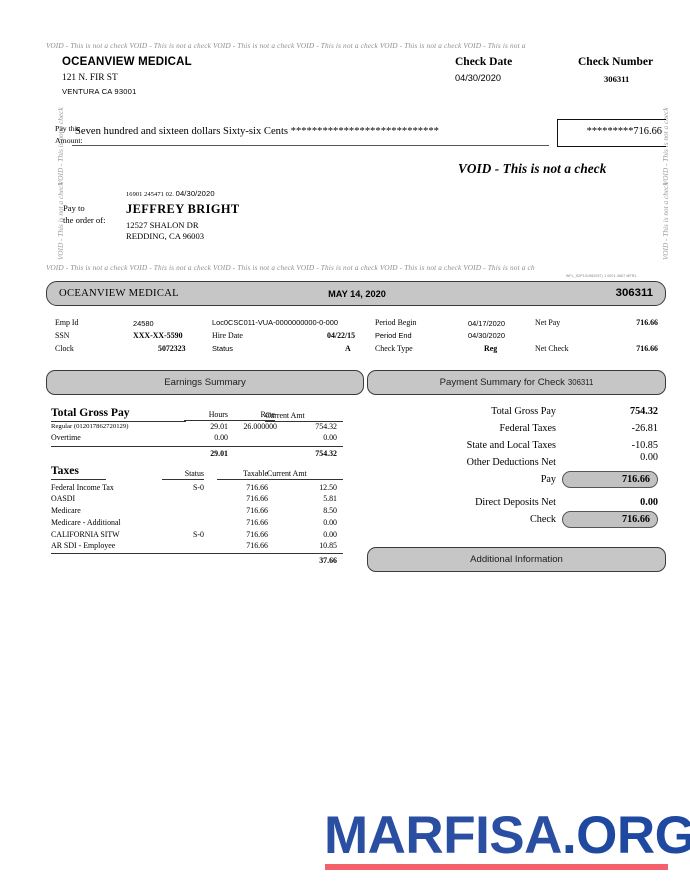 Image resolution: width=690 pixels, height=894 pixels. What do you see at coordinates (348, 348) in the screenshot?
I see `detail-value-status: A` at bounding box center [348, 348].